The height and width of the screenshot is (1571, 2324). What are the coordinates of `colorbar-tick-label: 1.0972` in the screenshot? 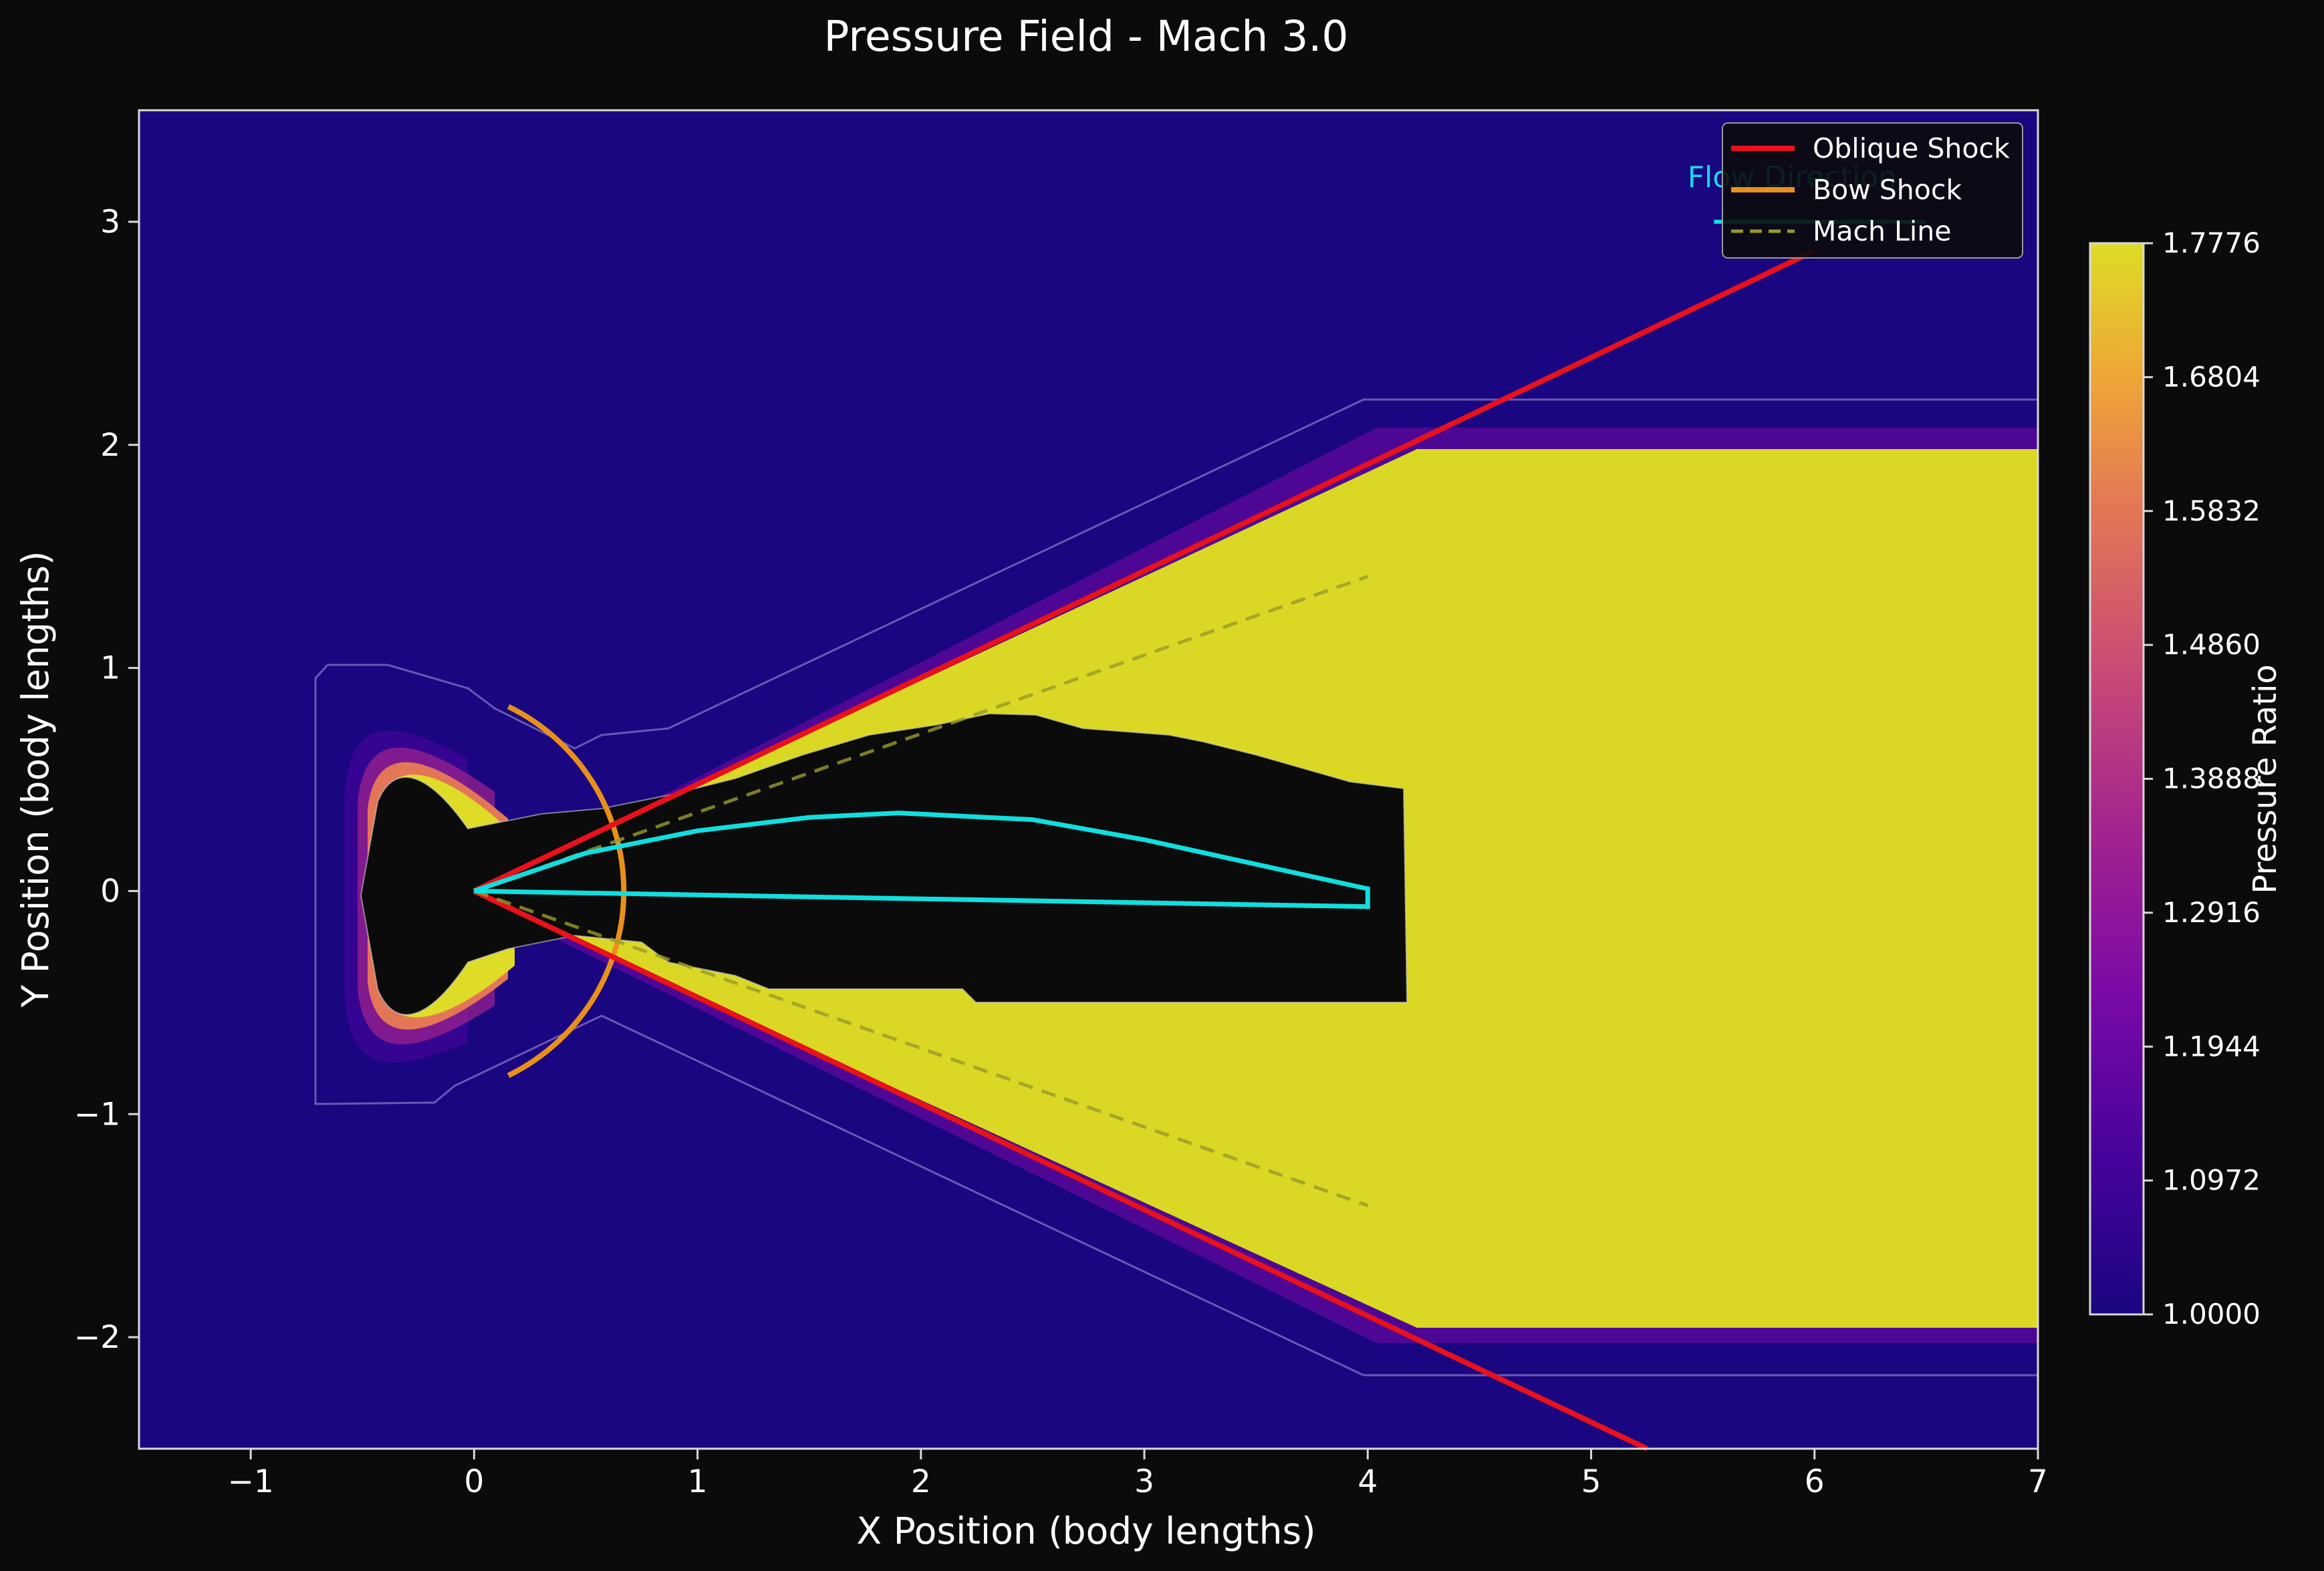 It's located at (2211, 1180).